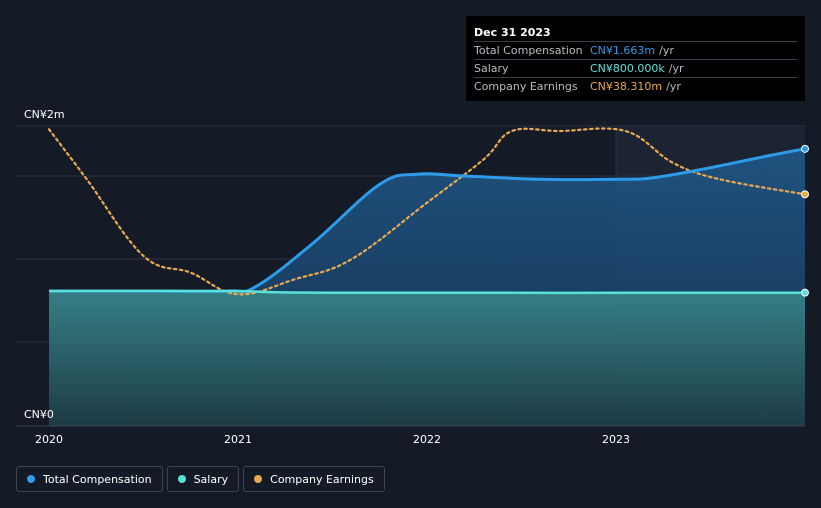 The image size is (821, 508). Describe the element at coordinates (97, 479) in the screenshot. I see `legend-label: Total Compensation` at that location.